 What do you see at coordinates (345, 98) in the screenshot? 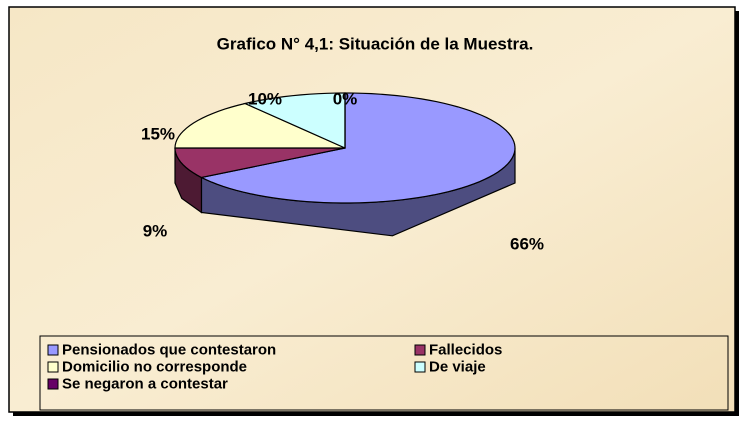
I see `data-label: 0%` at bounding box center [345, 98].